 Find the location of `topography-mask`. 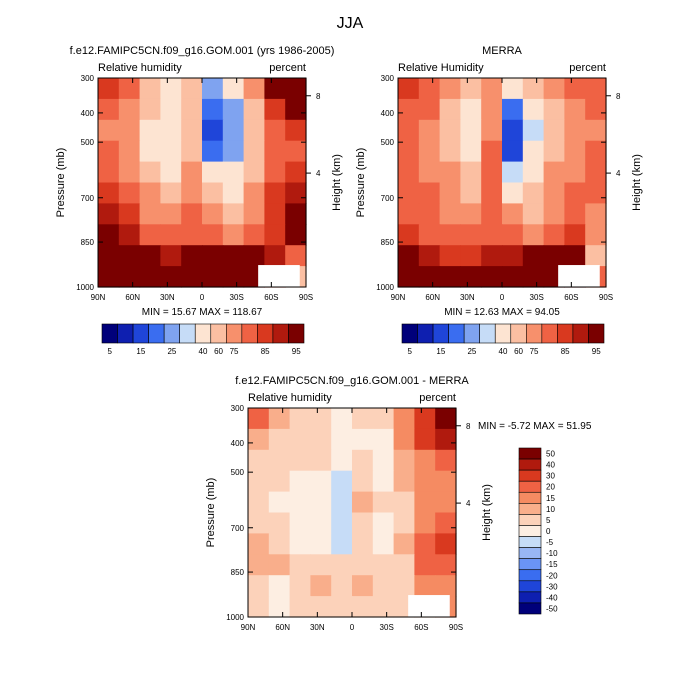

topography-mask is located at coordinates (579, 276).